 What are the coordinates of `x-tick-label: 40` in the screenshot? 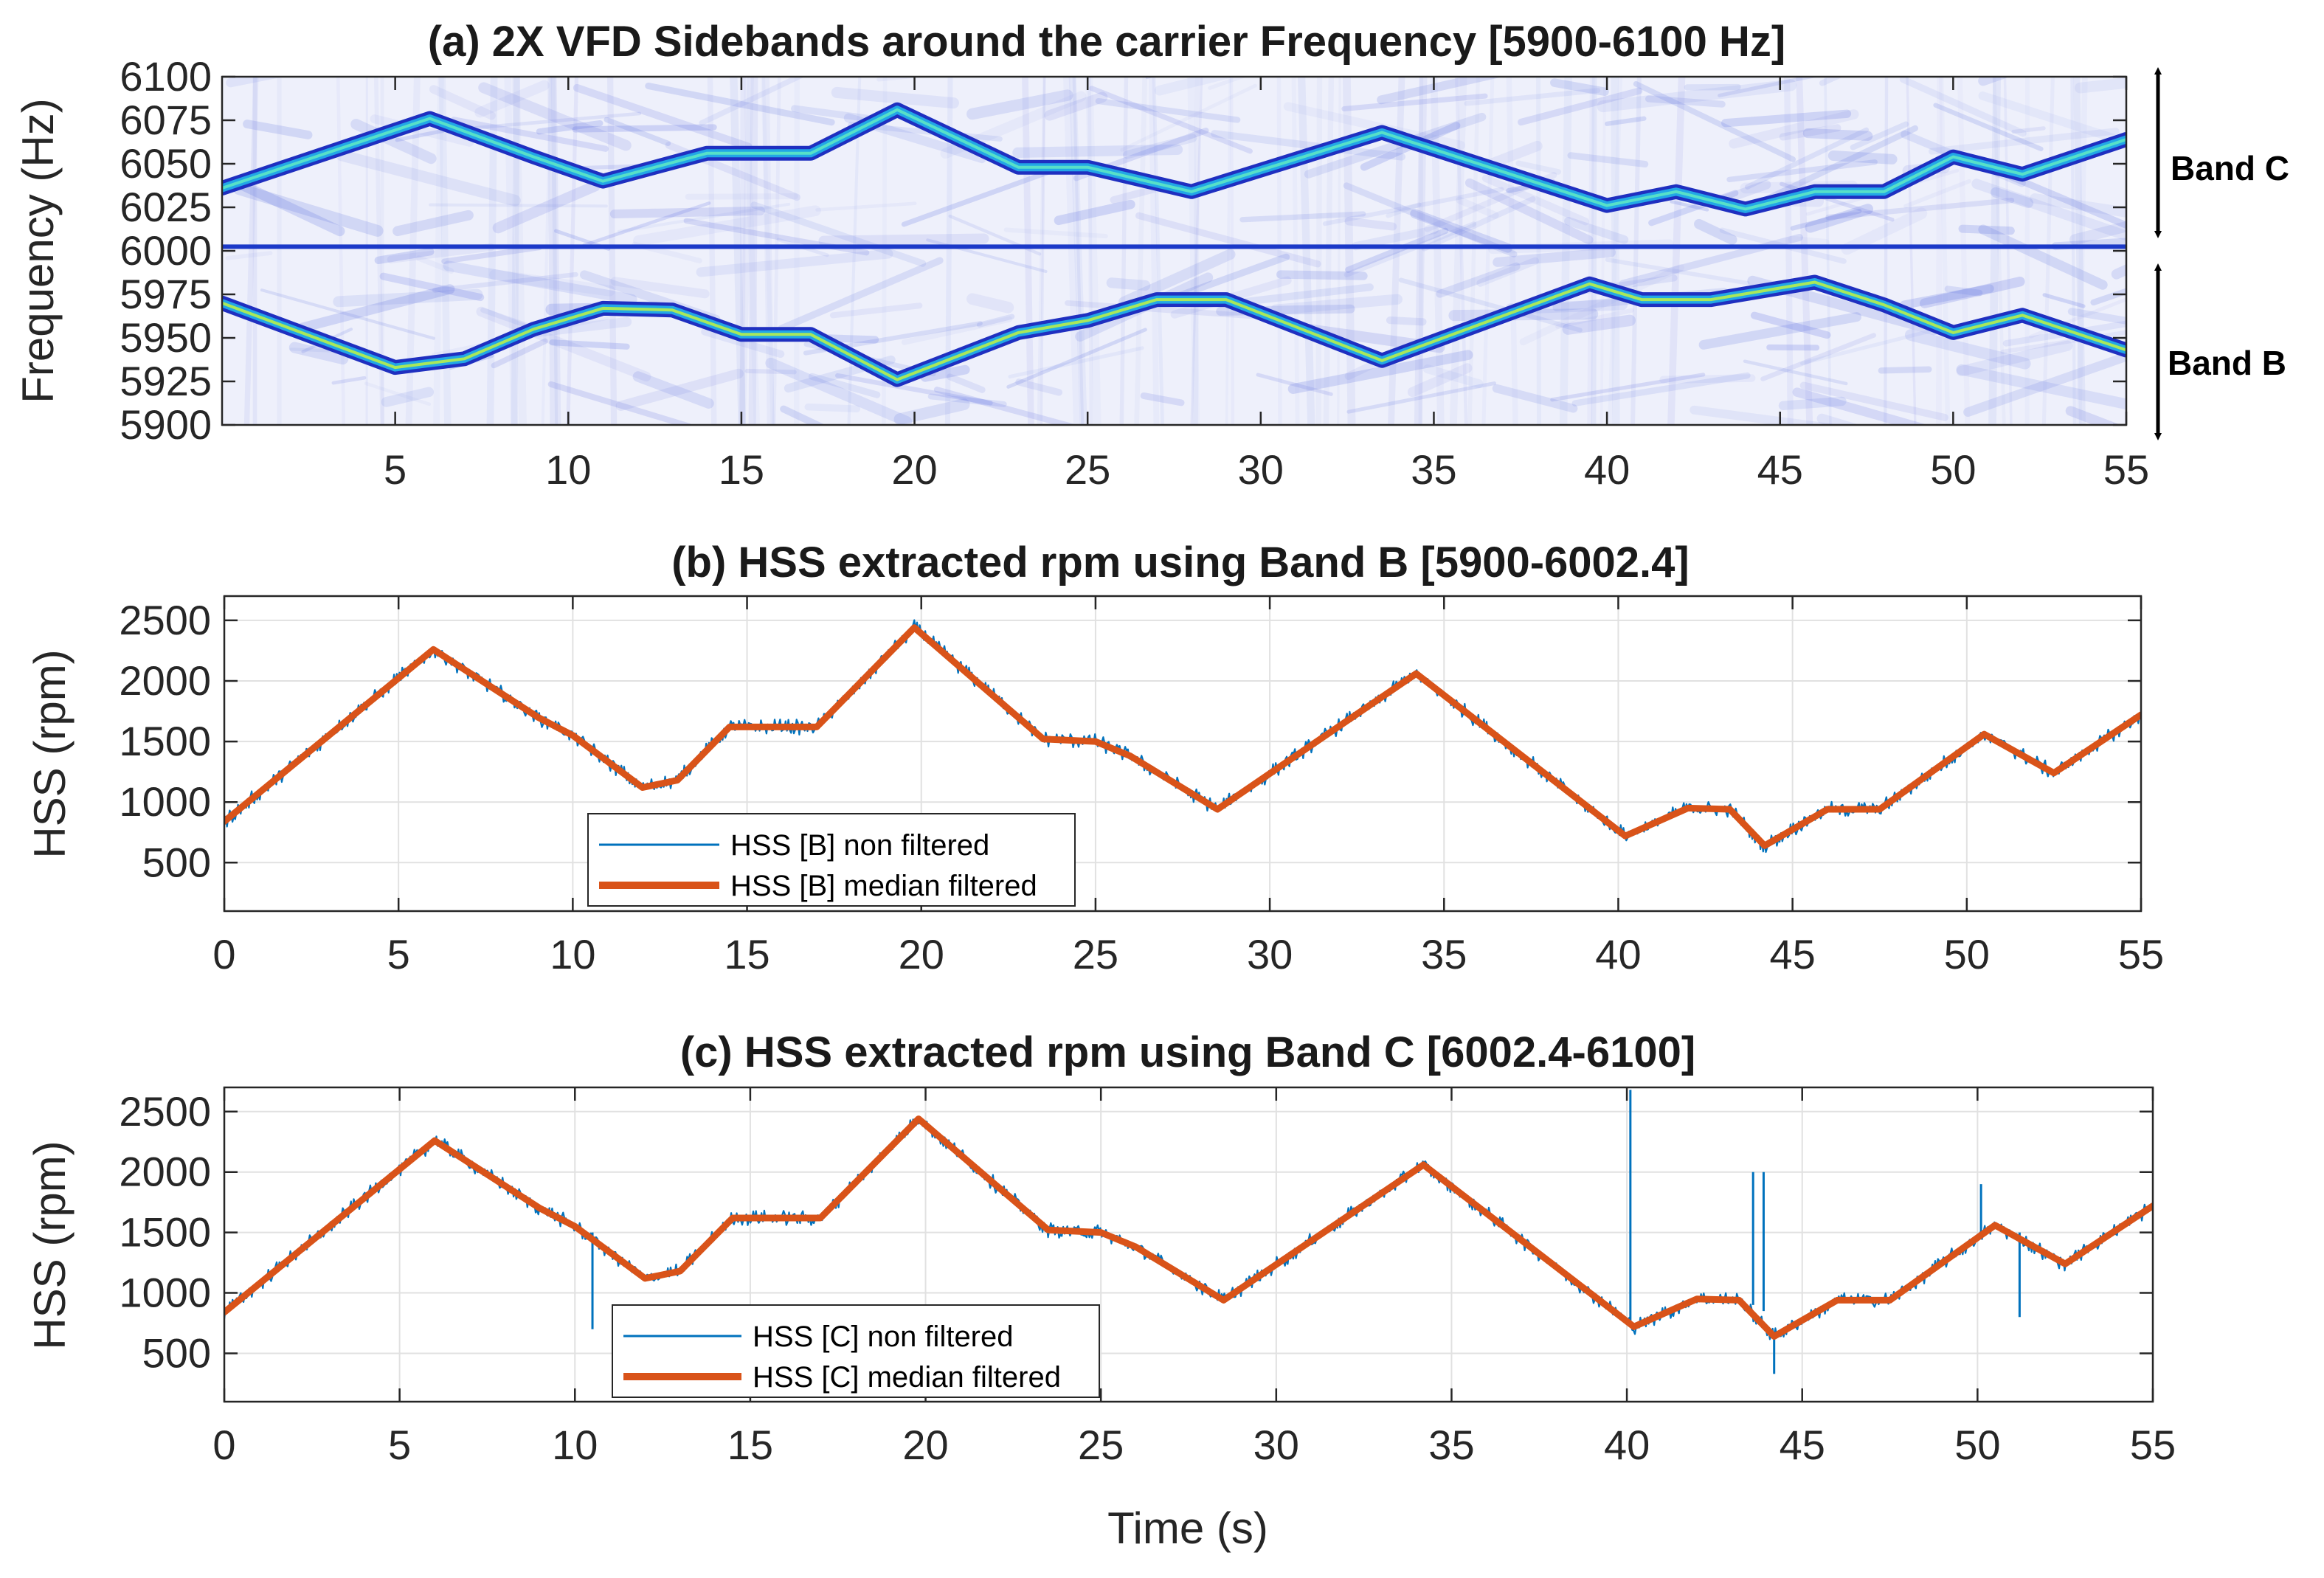 It's located at (1627, 1445).